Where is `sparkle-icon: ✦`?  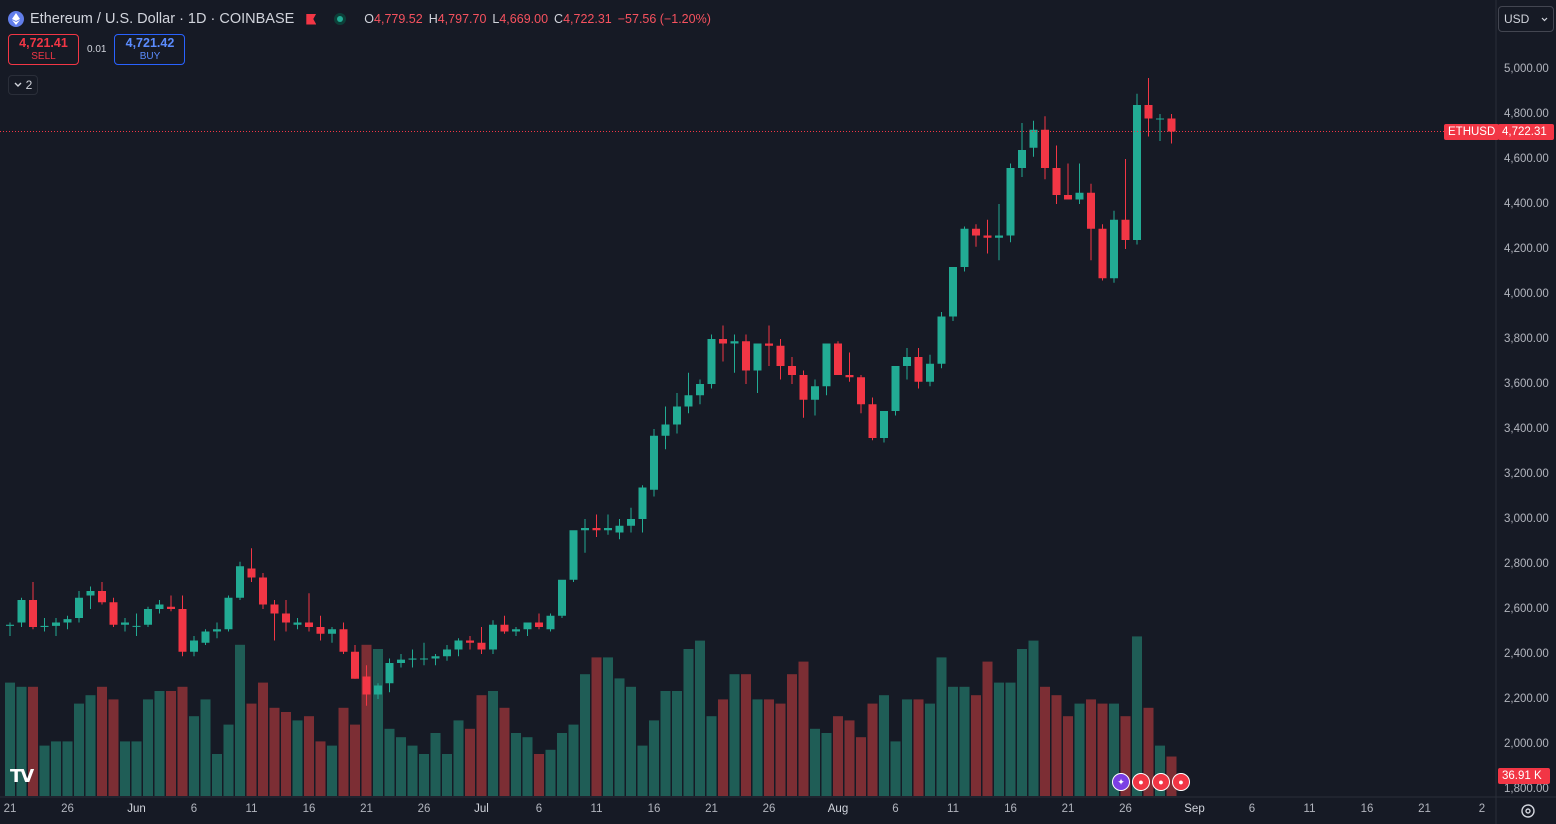 sparkle-icon: ✦ is located at coordinates (1121, 782).